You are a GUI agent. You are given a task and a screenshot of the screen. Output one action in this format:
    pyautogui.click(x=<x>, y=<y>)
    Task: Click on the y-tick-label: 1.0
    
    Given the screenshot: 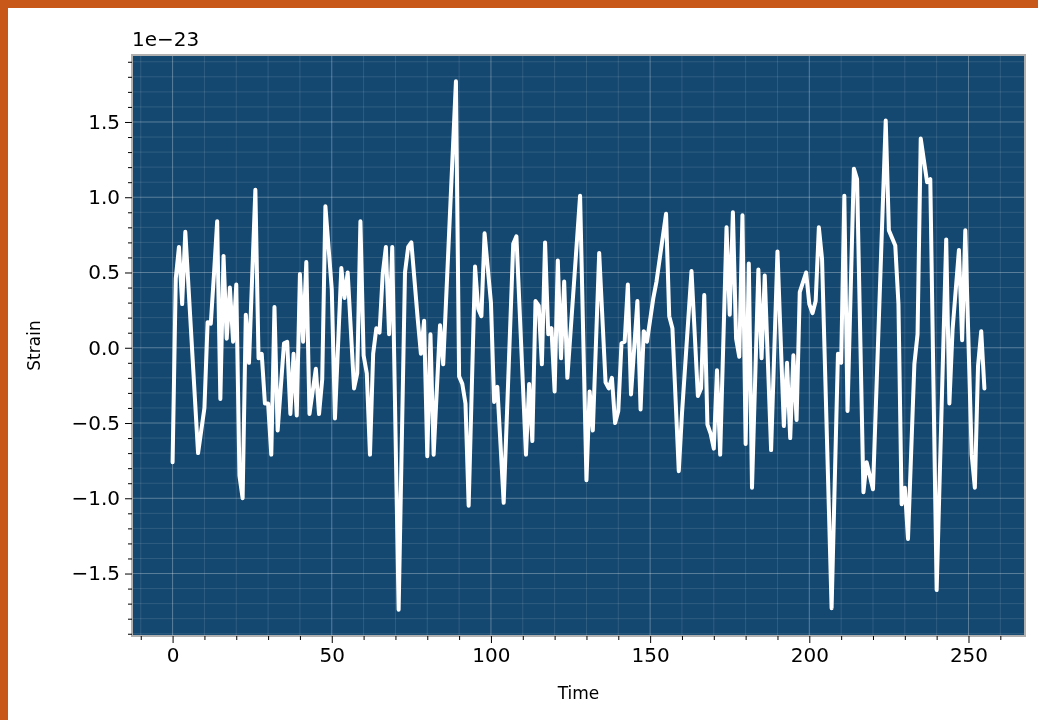 What is the action you would take?
    pyautogui.click(x=104, y=197)
    